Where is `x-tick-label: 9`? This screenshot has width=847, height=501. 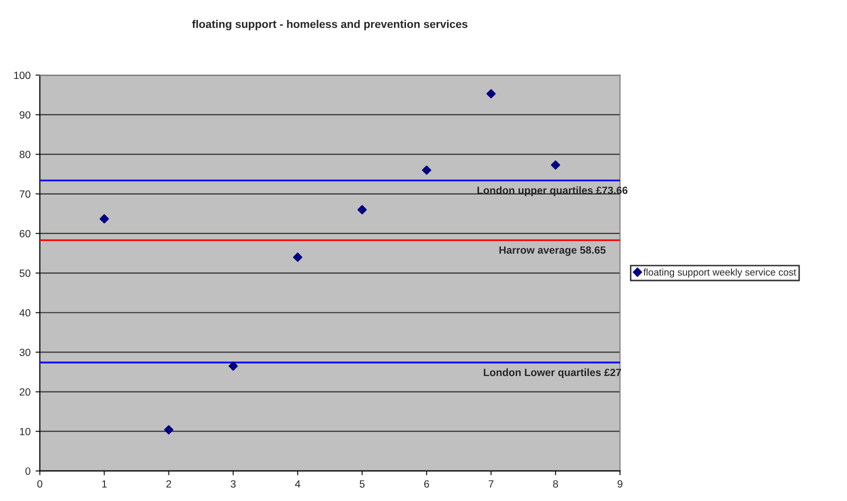
x-tick-label: 9 is located at coordinates (620, 484).